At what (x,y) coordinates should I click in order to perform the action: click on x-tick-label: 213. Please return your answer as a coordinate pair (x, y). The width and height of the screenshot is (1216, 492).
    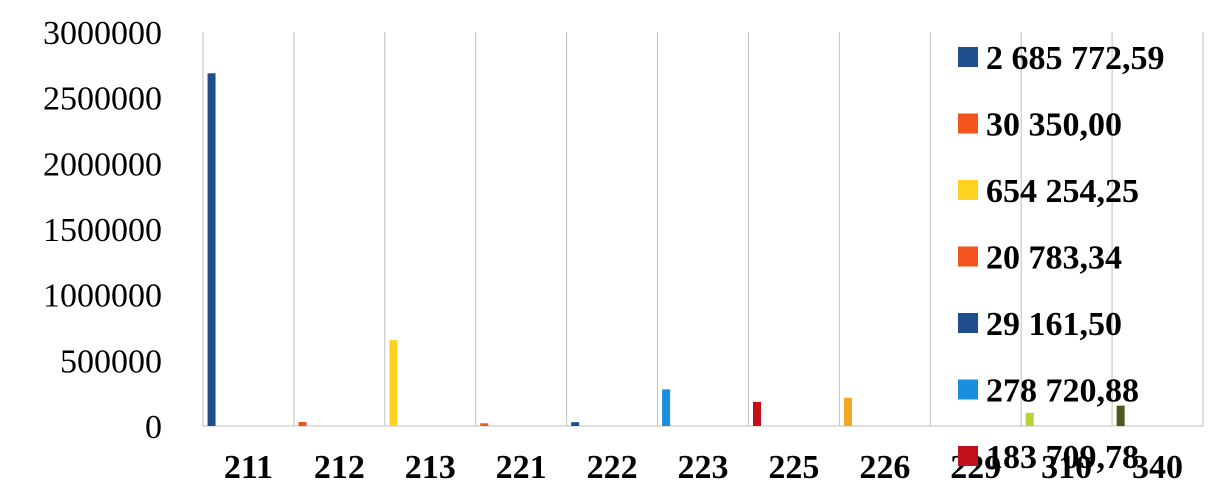
    Looking at the image, I should click on (430, 467).